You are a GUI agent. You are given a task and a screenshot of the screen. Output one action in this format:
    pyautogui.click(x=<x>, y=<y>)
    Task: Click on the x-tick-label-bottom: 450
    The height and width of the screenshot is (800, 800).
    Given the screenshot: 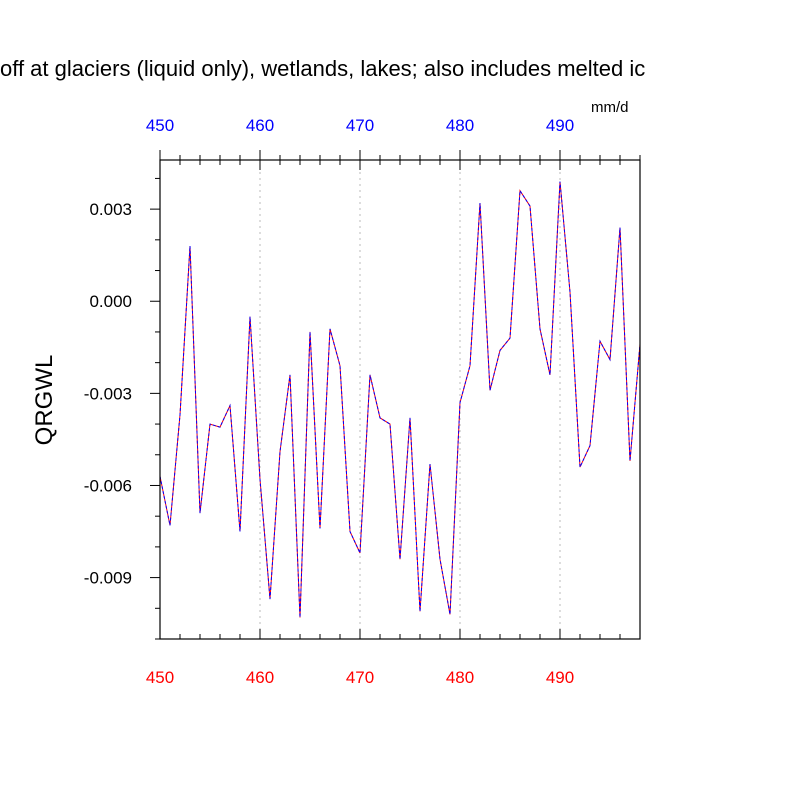 What is the action you would take?
    pyautogui.click(x=160, y=677)
    